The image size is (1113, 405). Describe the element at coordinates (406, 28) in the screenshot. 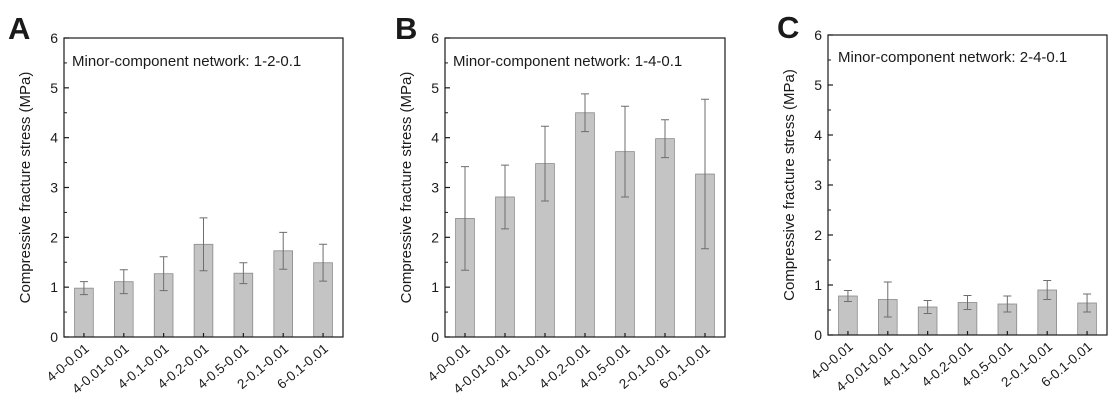

I see `panel-letter: B` at that location.